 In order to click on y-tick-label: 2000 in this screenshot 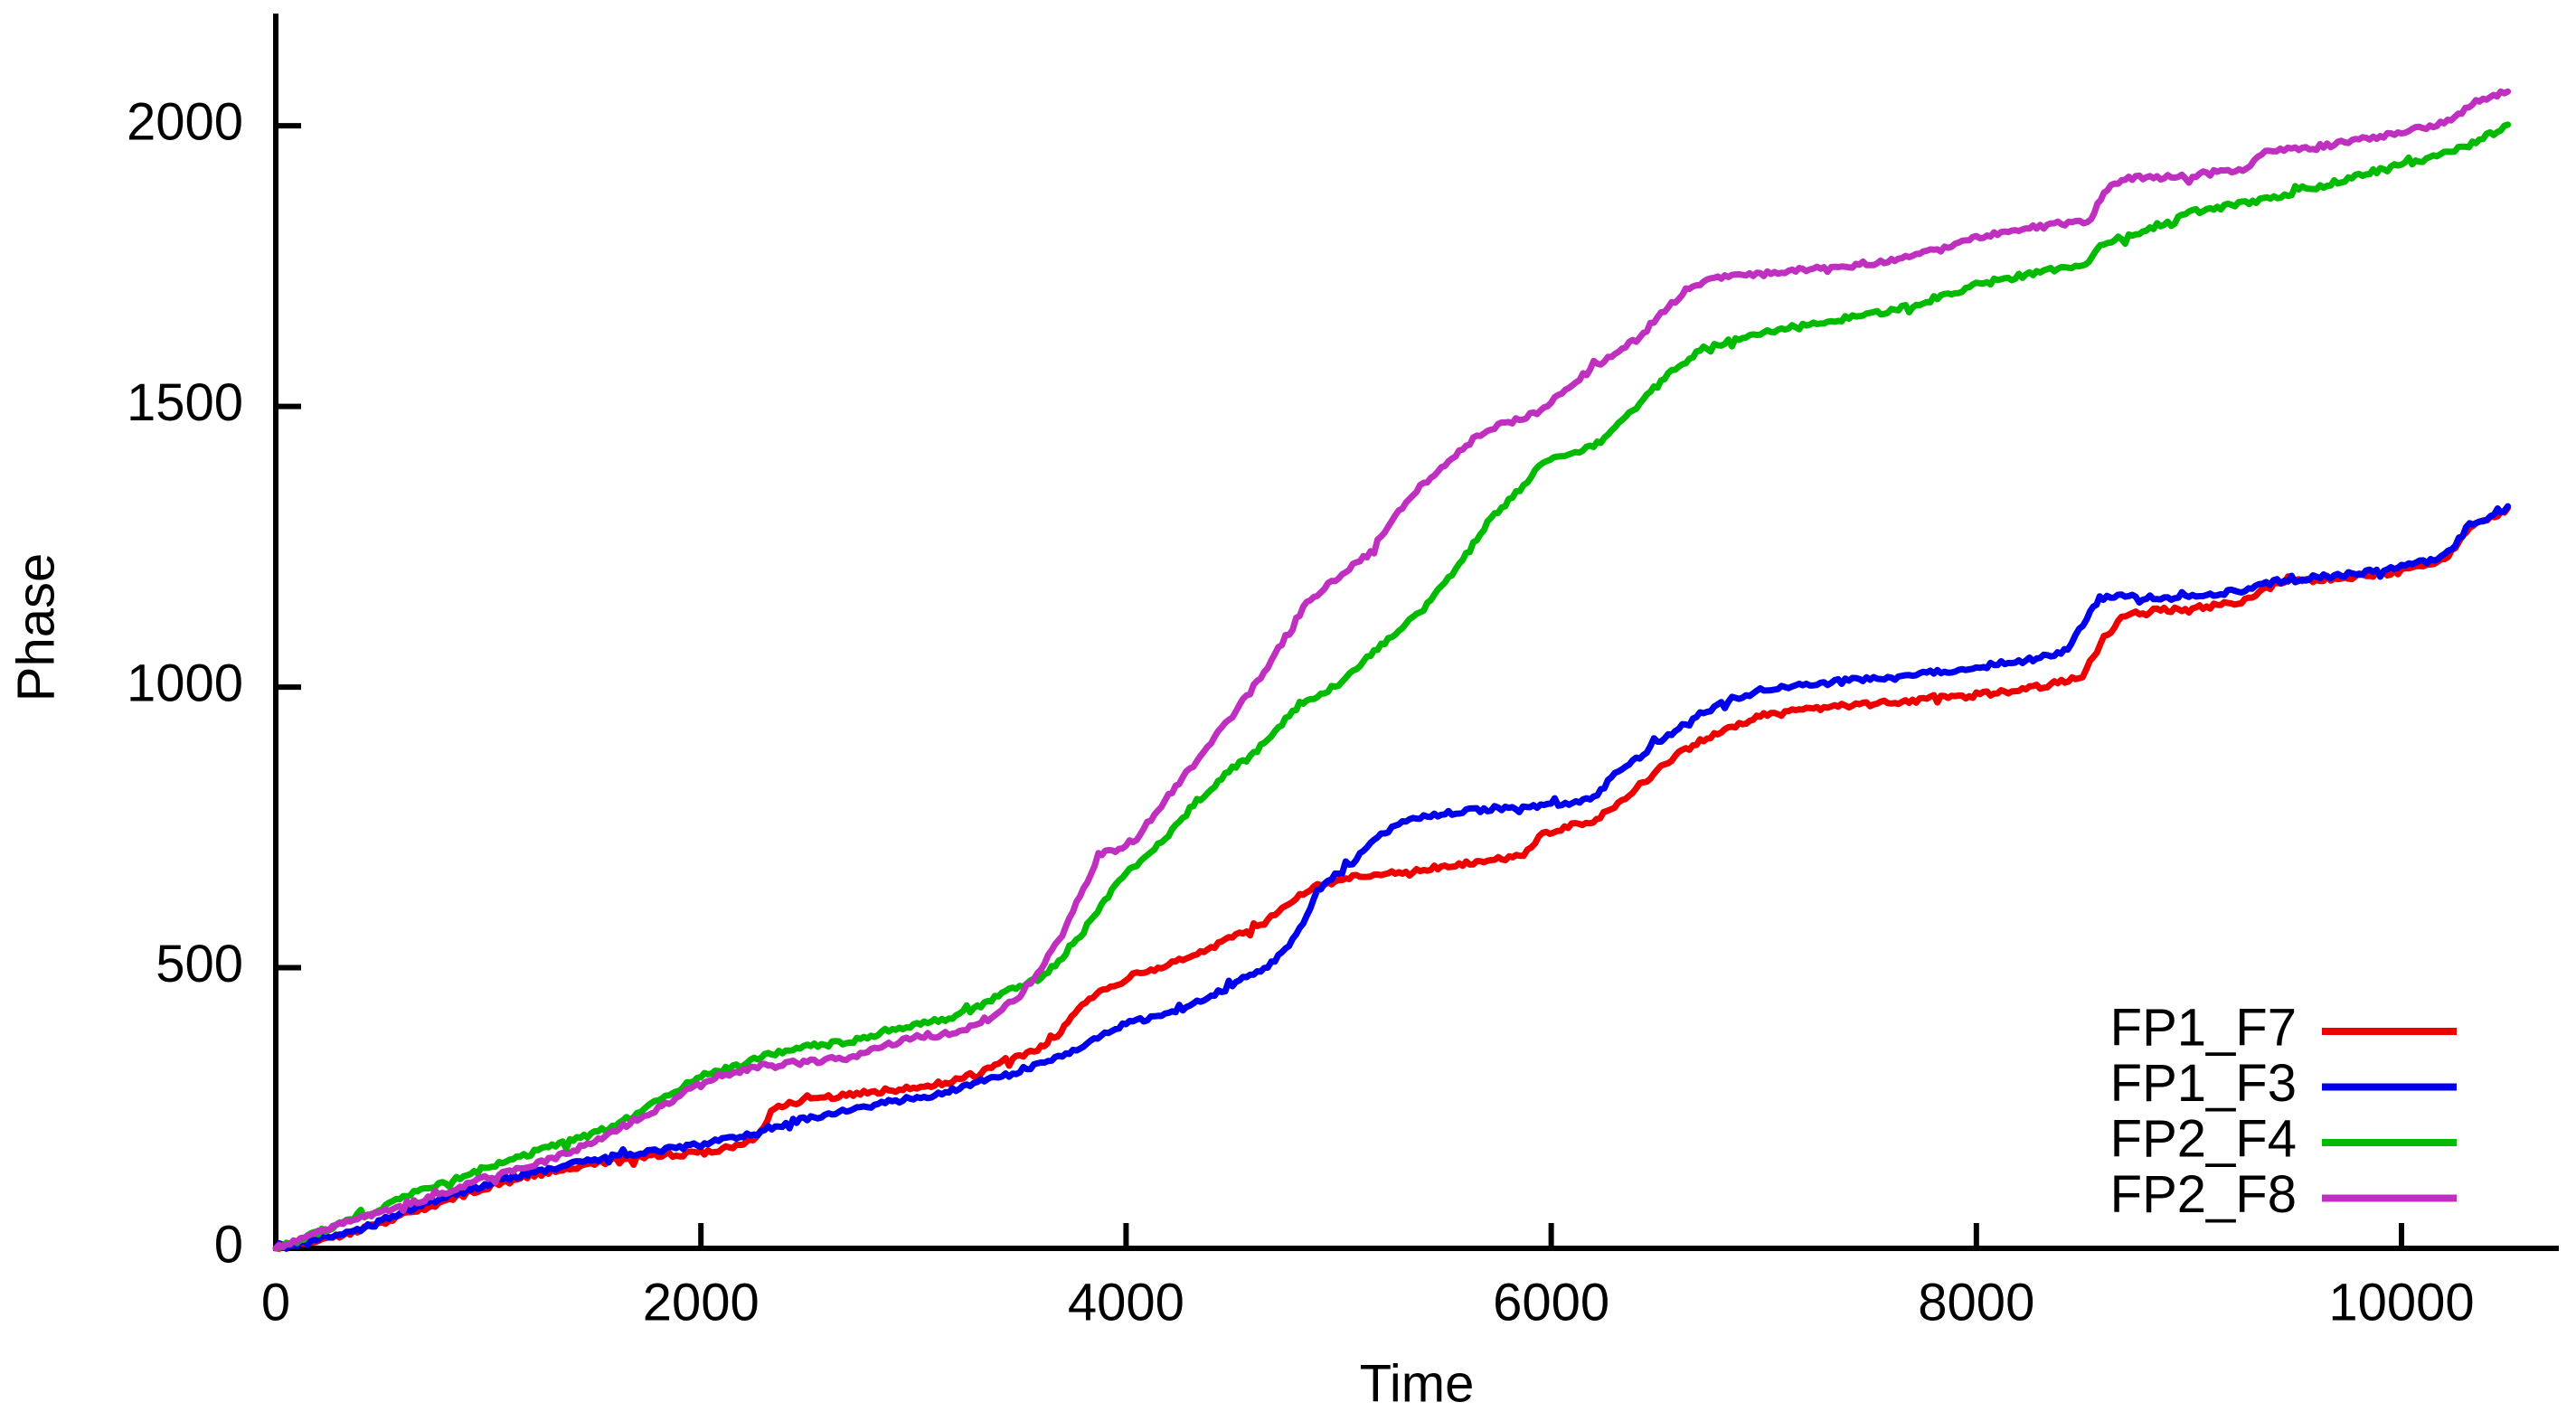, I will do `click(185, 122)`.